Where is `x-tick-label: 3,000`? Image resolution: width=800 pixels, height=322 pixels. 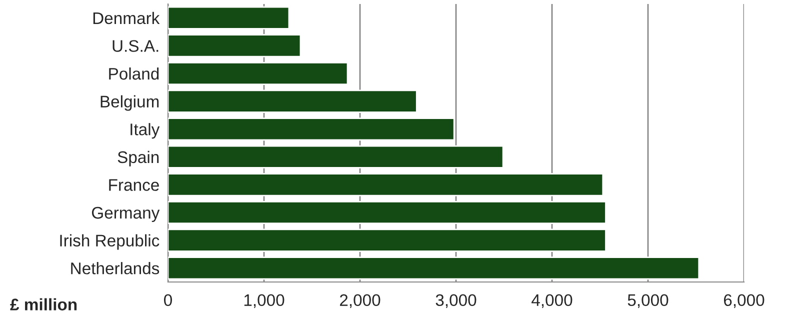
x-tick-label: 3,000 is located at coordinates (456, 301).